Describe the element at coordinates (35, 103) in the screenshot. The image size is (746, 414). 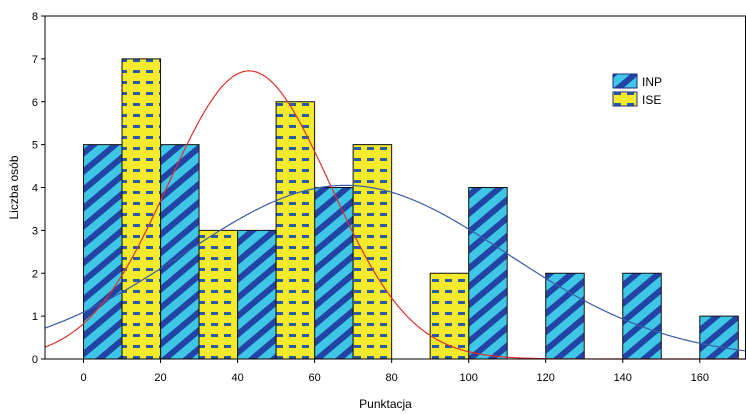
I see `y-tick-label: 6` at that location.